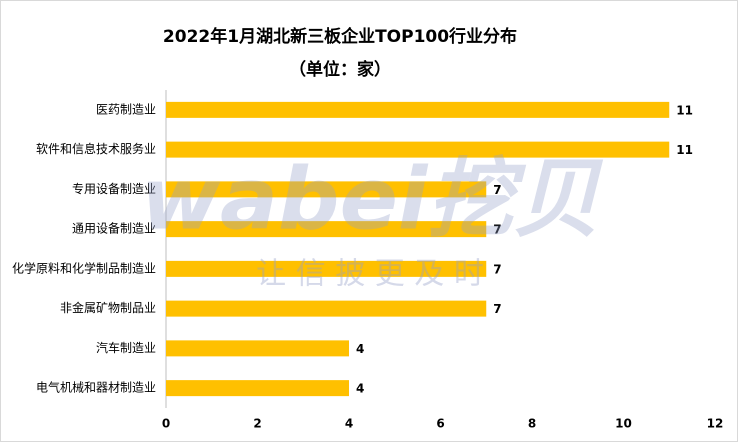 The width and height of the screenshot is (738, 442). I want to click on y-tick-label: 汽车制造业, so click(126, 347).